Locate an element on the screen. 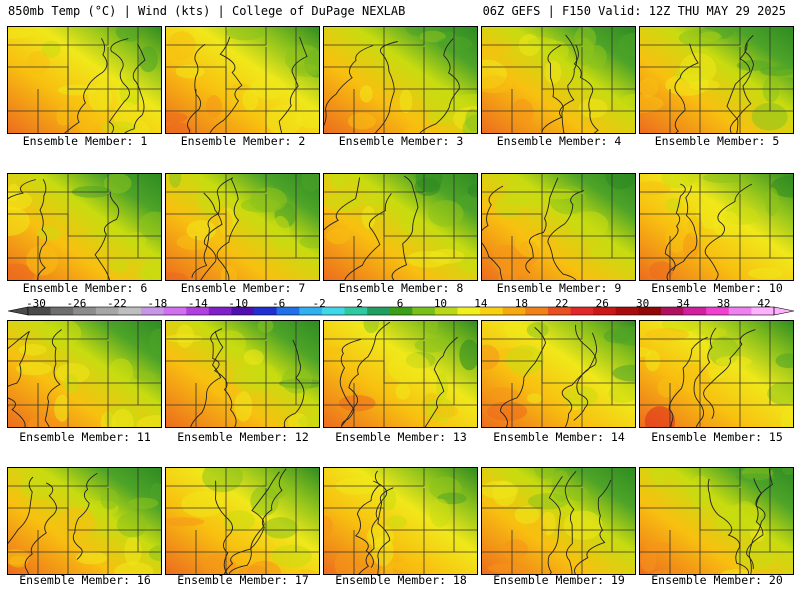 This screenshot has width=800, height=600. ensemble-member-label: Ensemble Member: 5 is located at coordinates (717, 141).